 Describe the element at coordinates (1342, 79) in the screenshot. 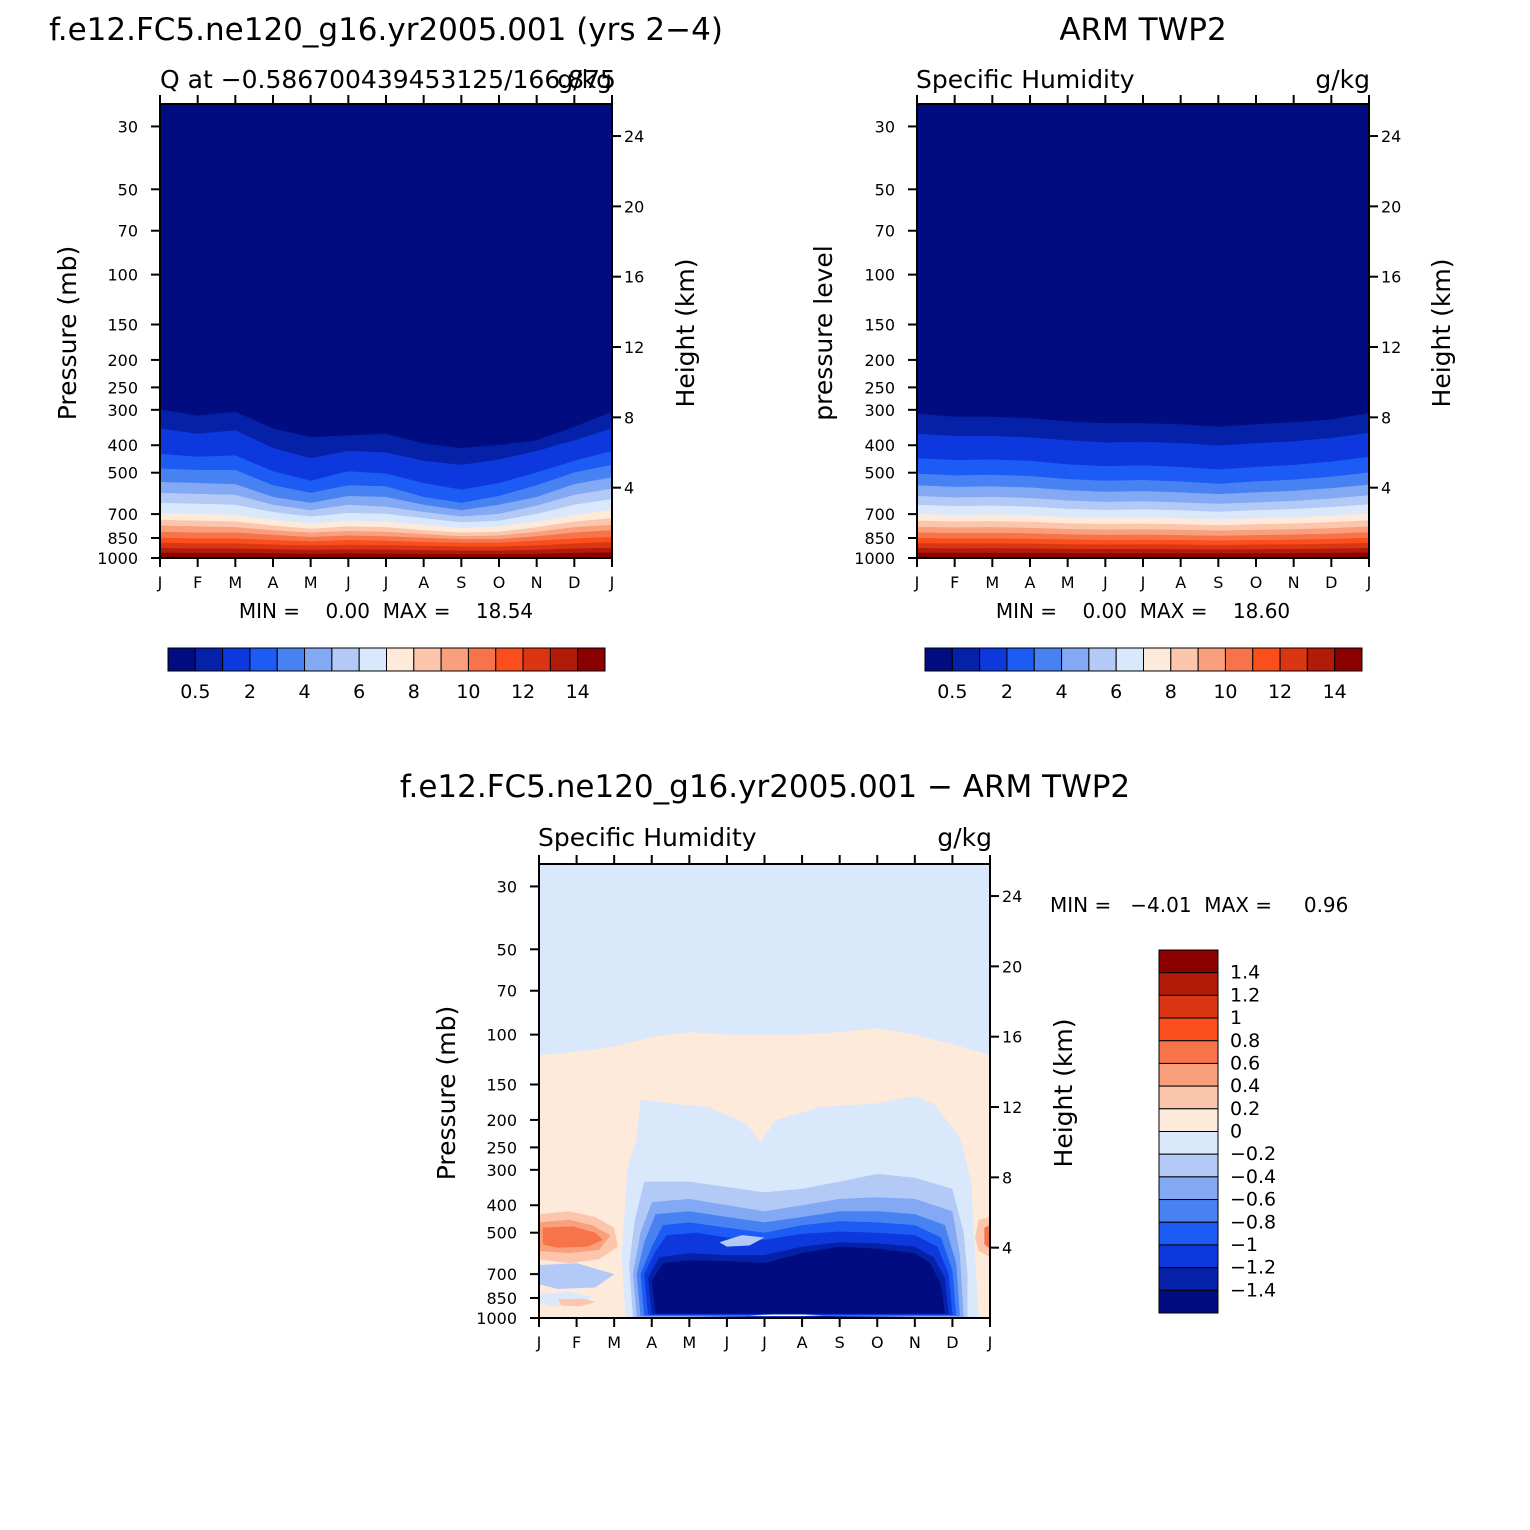

I see `panel-obs-subtitle-right: g/kg` at that location.